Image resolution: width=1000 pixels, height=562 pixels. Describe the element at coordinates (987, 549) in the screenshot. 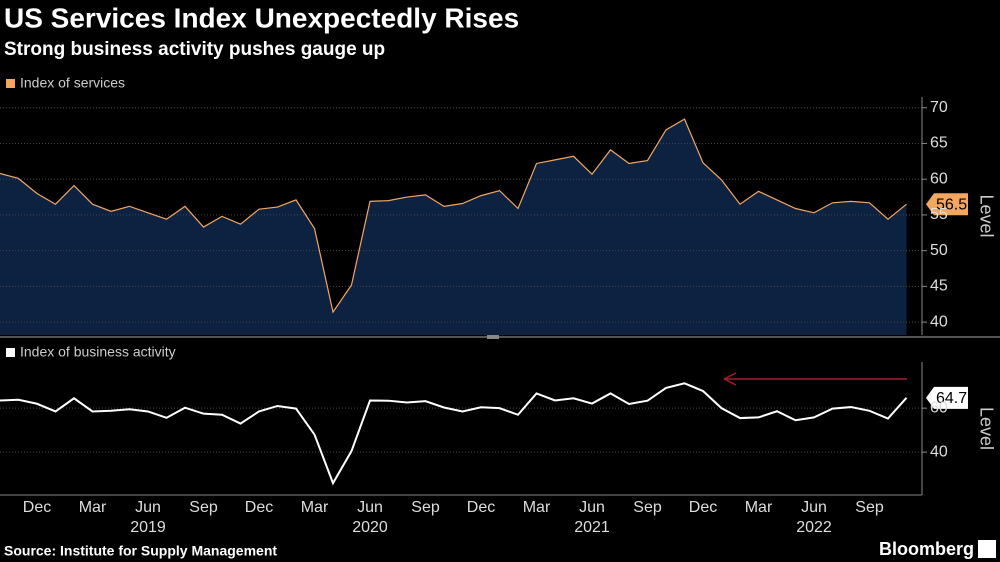

I see `brand-icon` at that location.